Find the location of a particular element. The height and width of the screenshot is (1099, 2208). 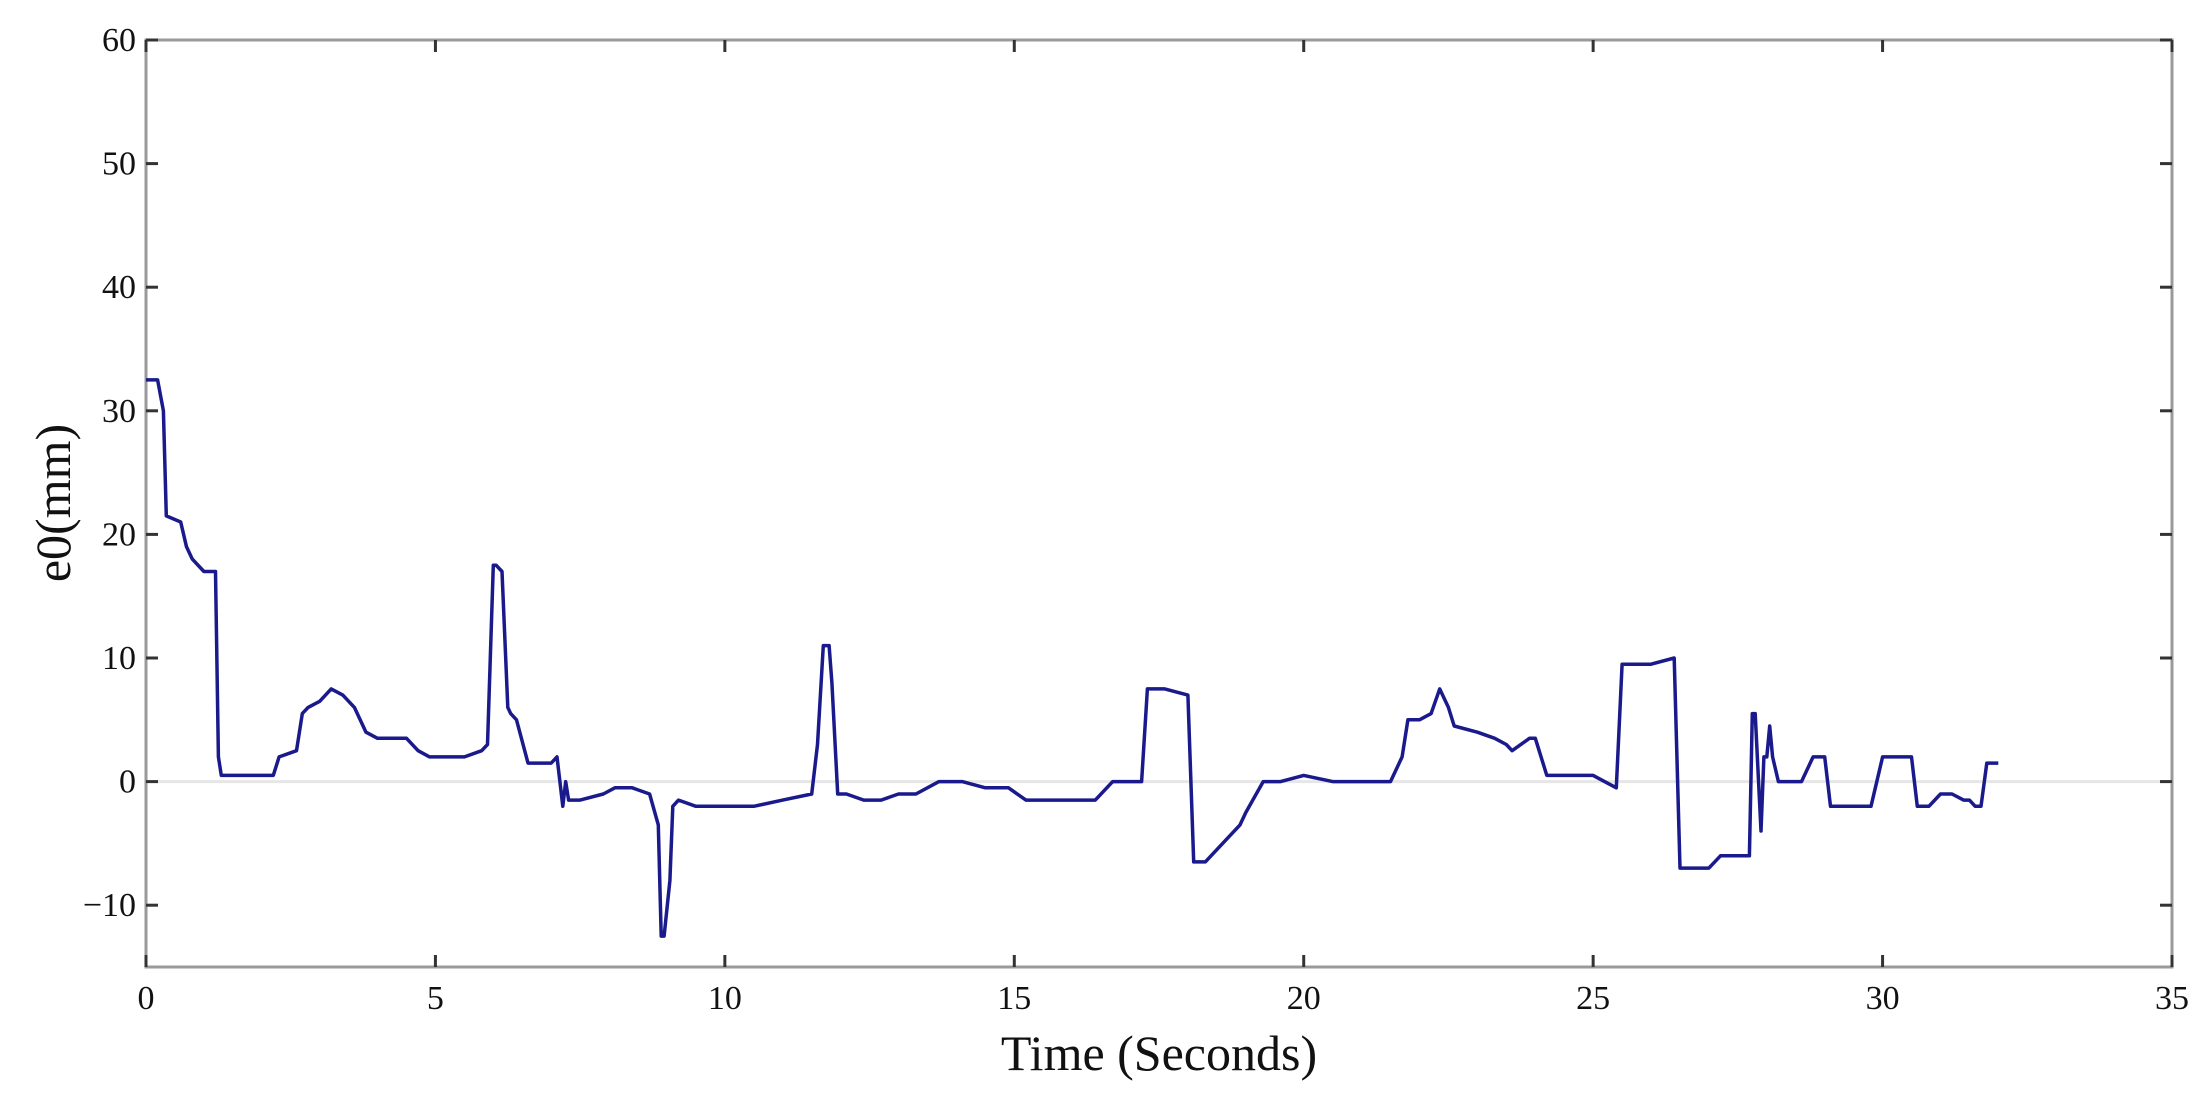

x-tick-label: 25 is located at coordinates (1593, 998).